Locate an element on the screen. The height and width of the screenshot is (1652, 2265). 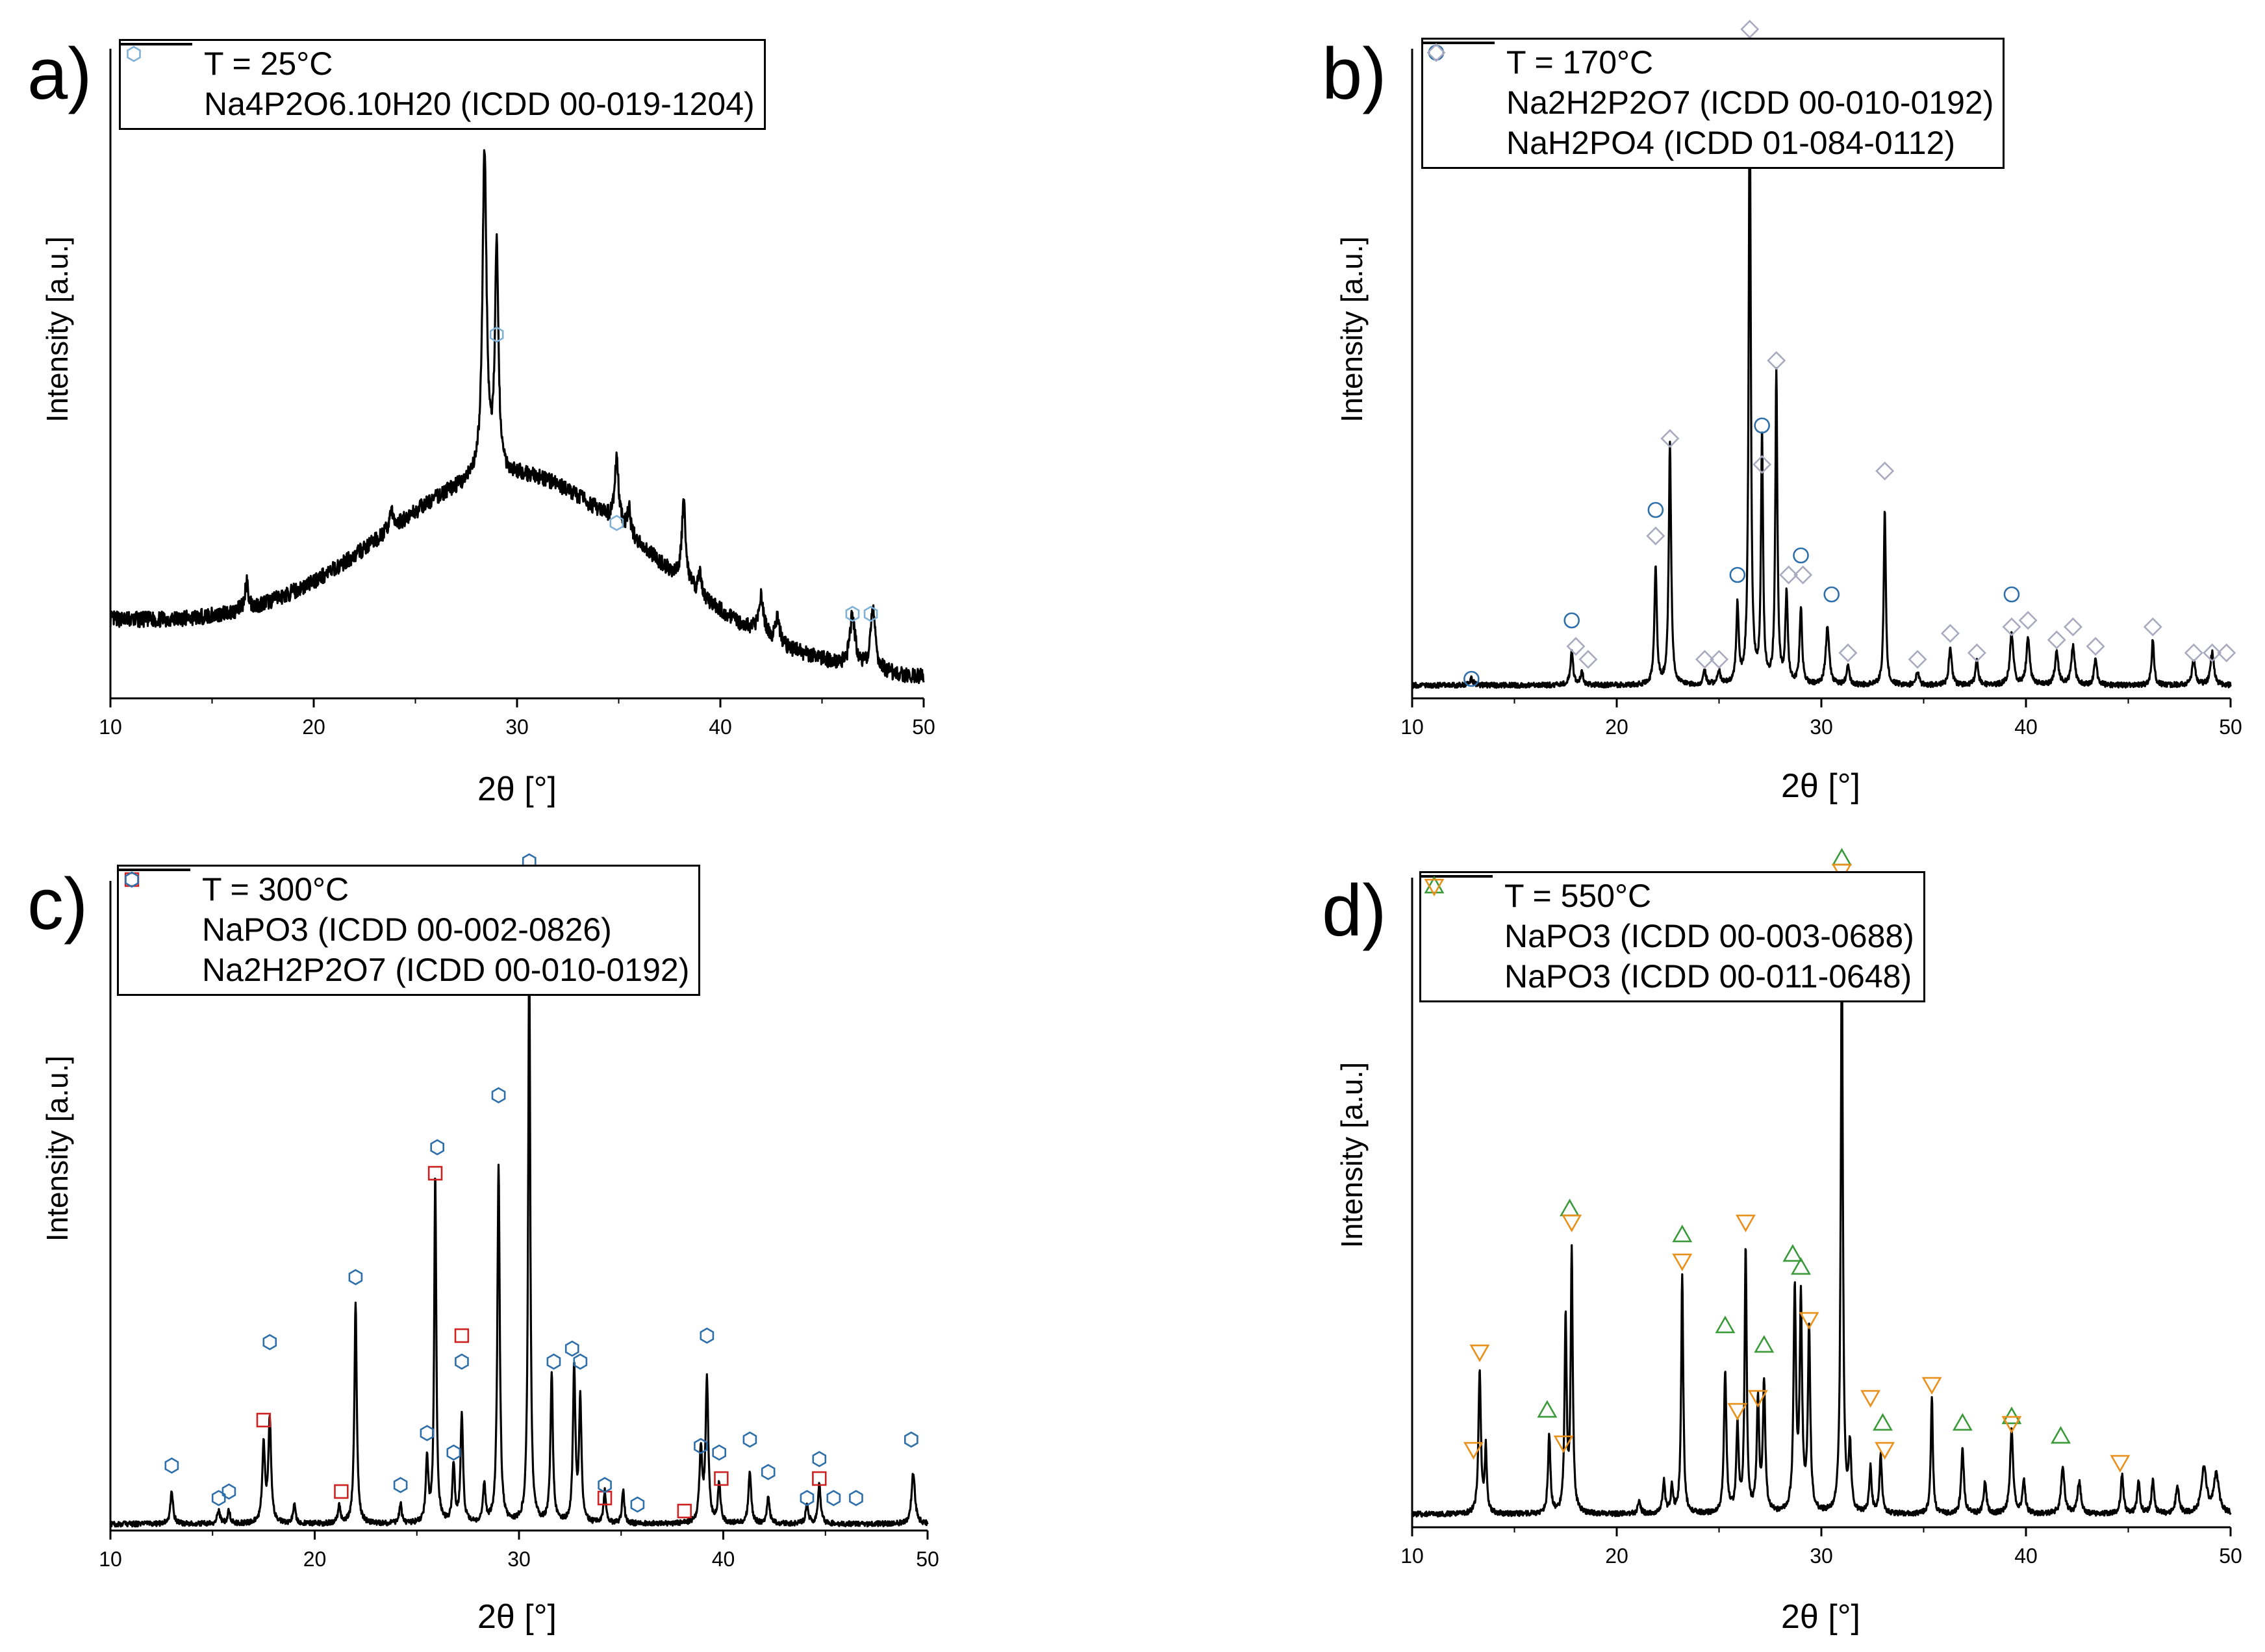
legend-item-series: T = 300°C is located at coordinates (404, 889).